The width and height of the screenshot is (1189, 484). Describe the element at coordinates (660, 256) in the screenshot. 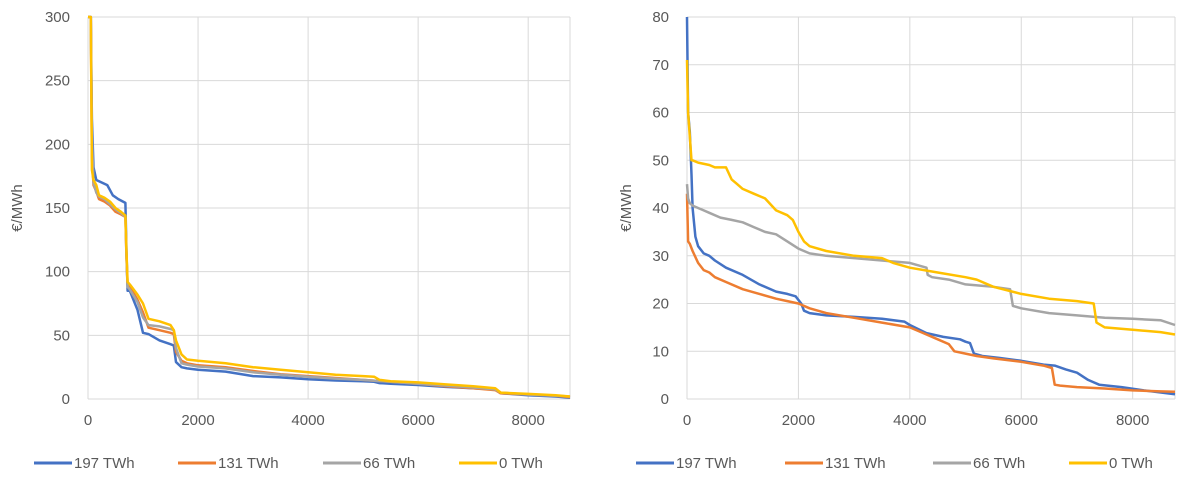

I see `y-tick-label: 30` at that location.